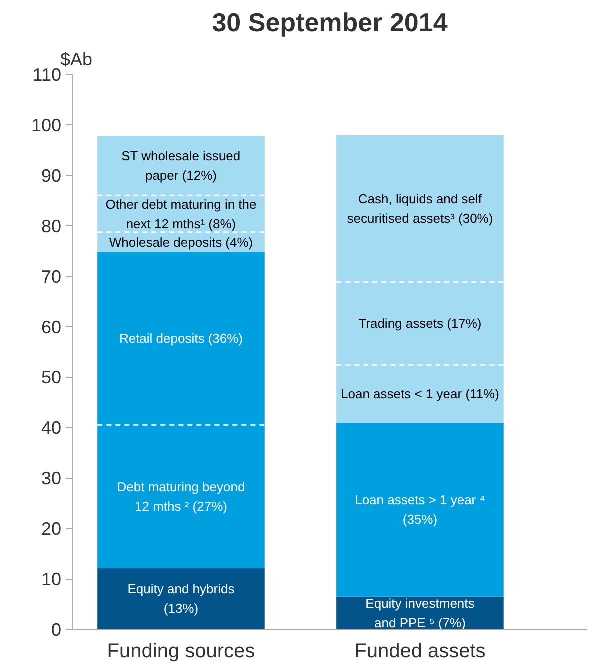  What do you see at coordinates (420, 324) in the screenshot?
I see `series-label: Trading assets (17%)` at bounding box center [420, 324].